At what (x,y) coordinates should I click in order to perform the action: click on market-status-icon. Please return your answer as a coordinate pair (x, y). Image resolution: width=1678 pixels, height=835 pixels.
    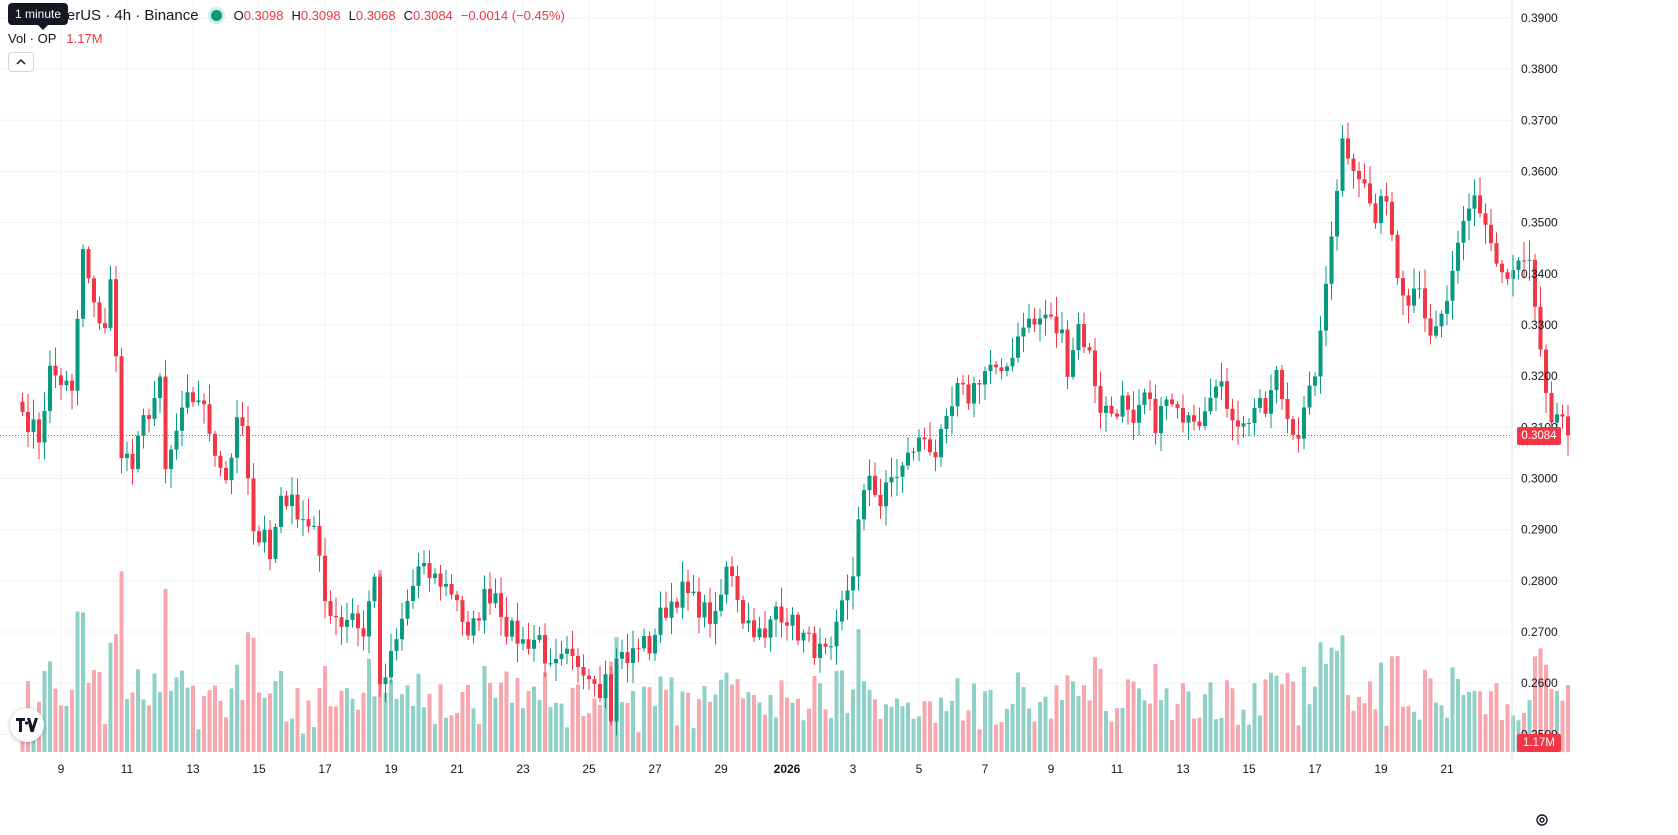
    Looking at the image, I should click on (216, 15).